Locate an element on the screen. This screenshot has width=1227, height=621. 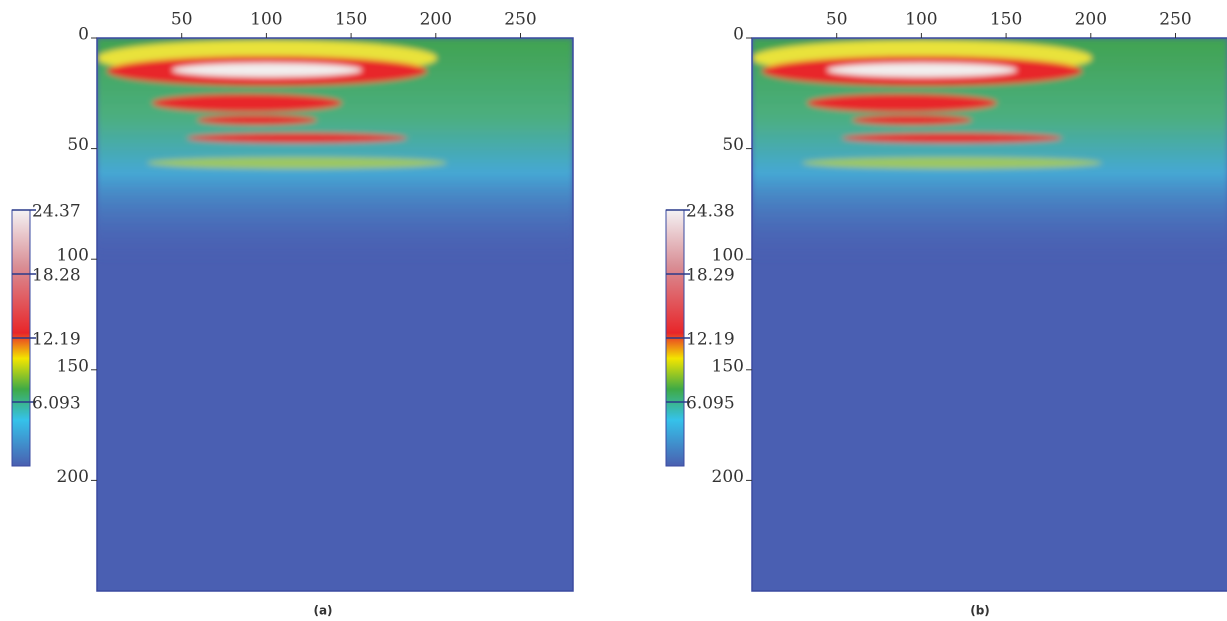
colorbar-tick-label: 18.29 is located at coordinates (710, 275).